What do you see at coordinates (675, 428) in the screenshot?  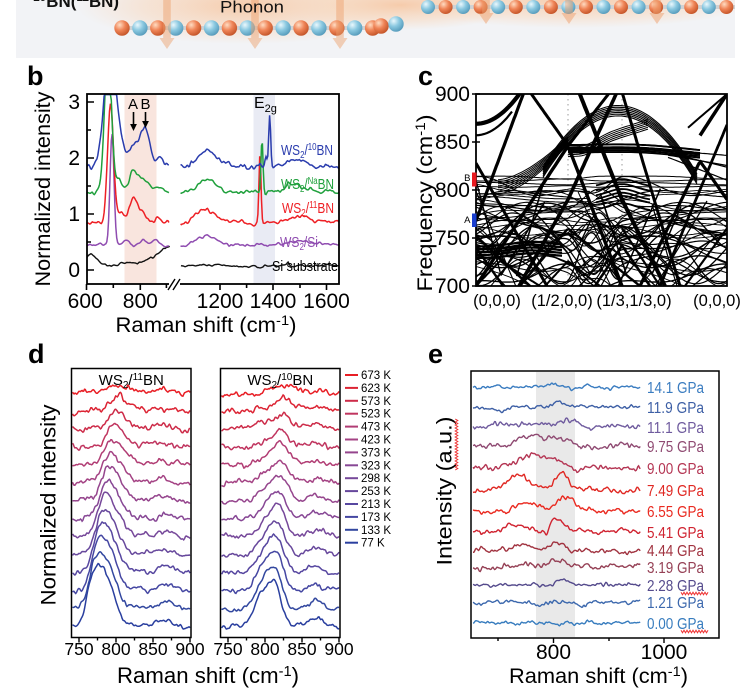 I see `svg-text: 11.1 GPa` at bounding box center [675, 428].